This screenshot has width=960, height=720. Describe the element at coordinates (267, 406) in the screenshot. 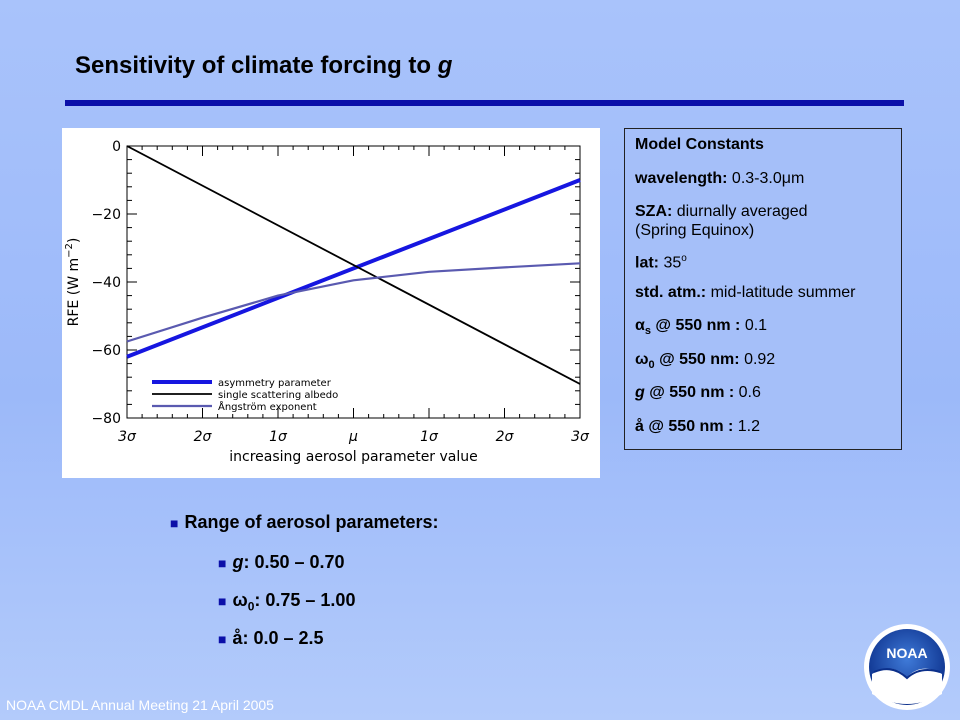

I see `legend-label-3: Ångström exponent` at that location.